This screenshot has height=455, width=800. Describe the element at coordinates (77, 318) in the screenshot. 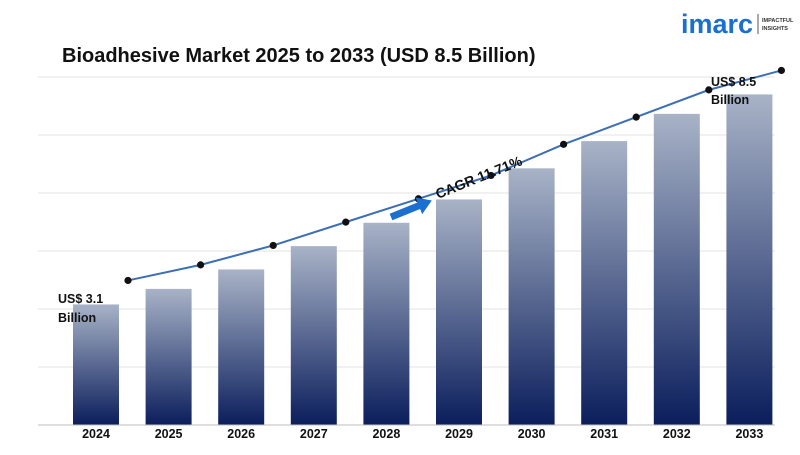

I see `start-unit-label: Billion` at that location.